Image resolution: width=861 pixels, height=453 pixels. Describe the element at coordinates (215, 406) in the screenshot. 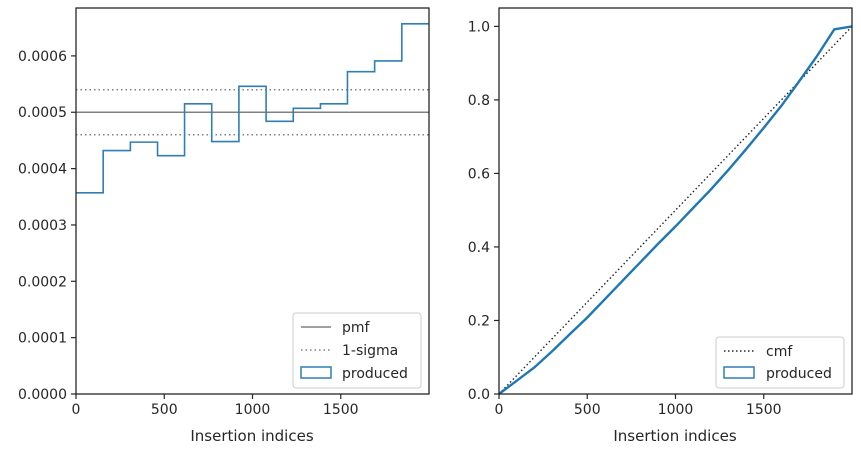

I see `left-x-axis-ticks: 0 500 1000 1500` at that location.